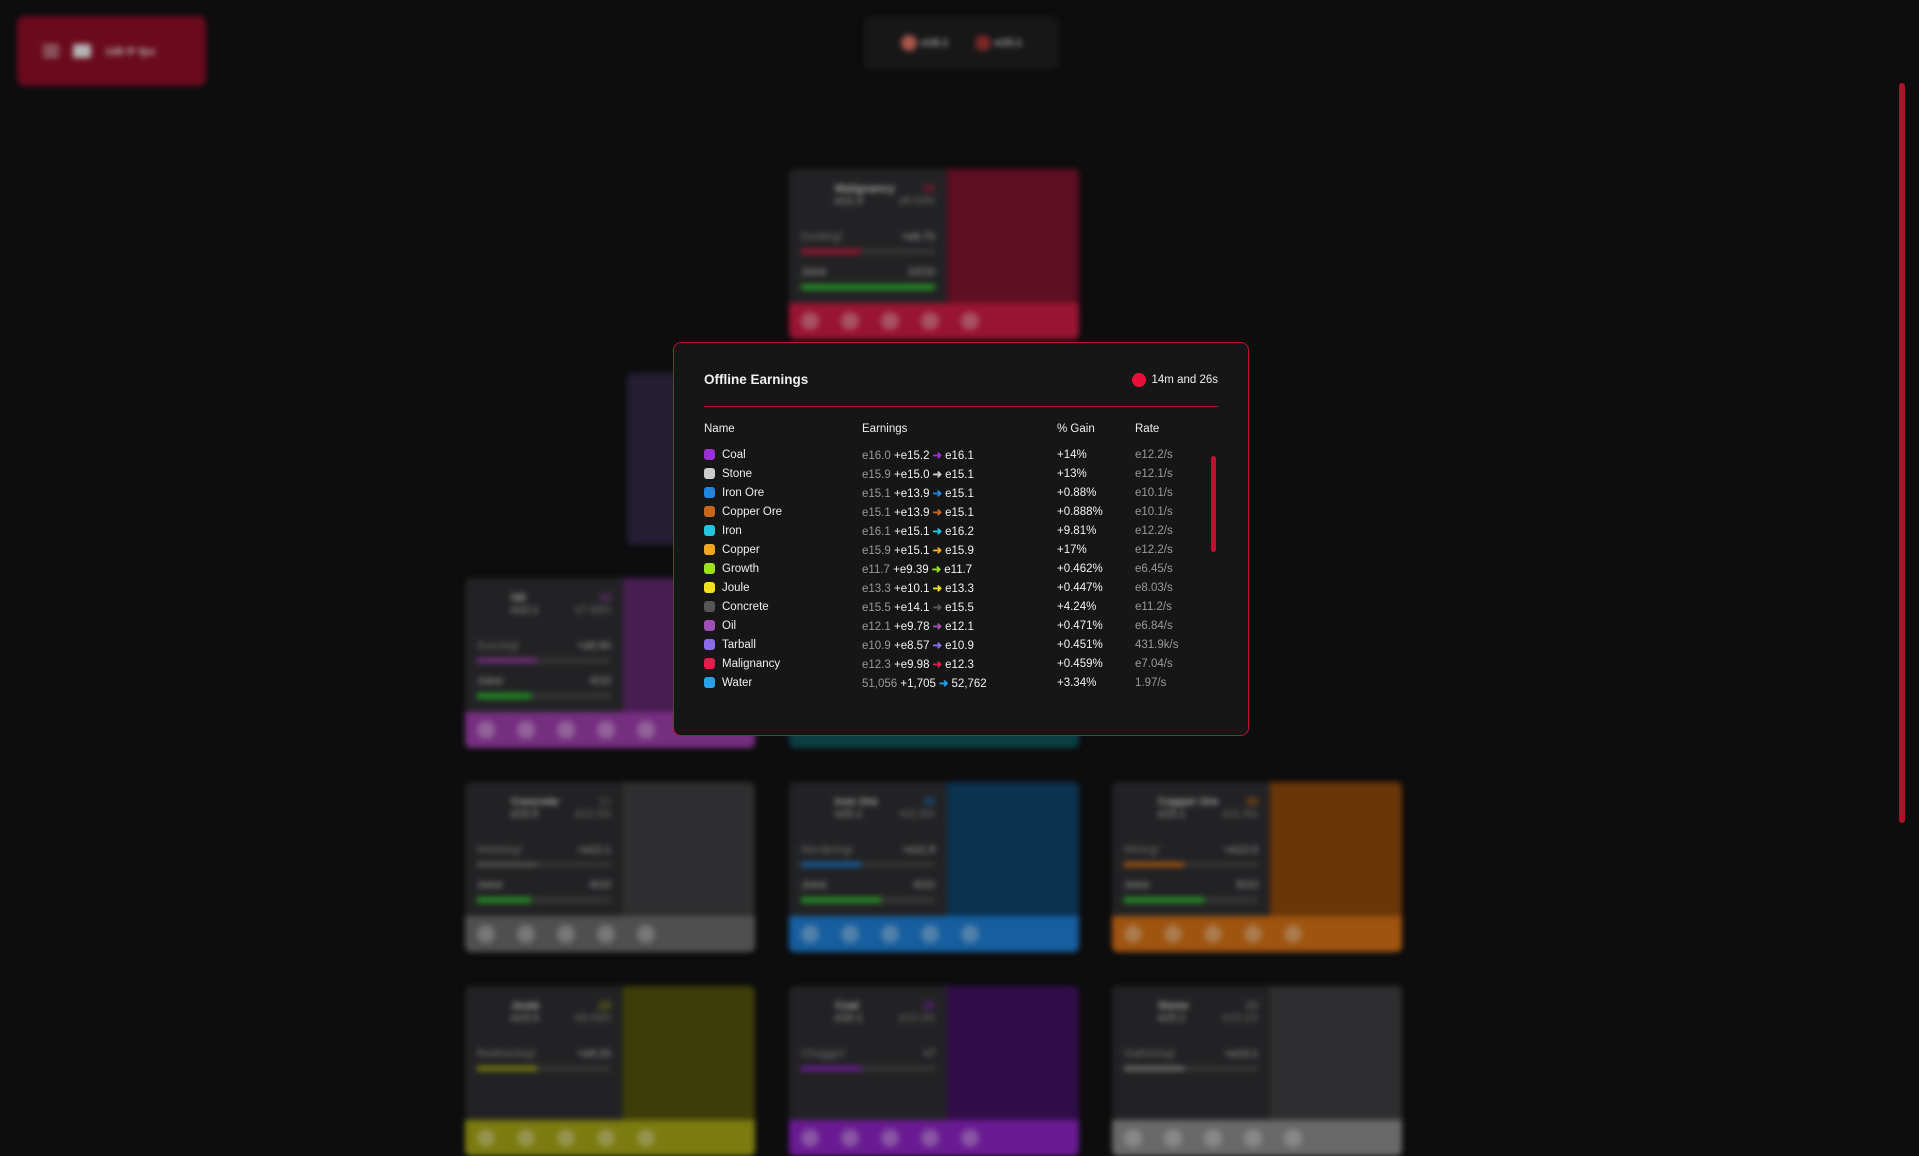 The height and width of the screenshot is (1156, 1919). Describe the element at coordinates (82, 51) in the screenshot. I see `ticket-icon` at that location.